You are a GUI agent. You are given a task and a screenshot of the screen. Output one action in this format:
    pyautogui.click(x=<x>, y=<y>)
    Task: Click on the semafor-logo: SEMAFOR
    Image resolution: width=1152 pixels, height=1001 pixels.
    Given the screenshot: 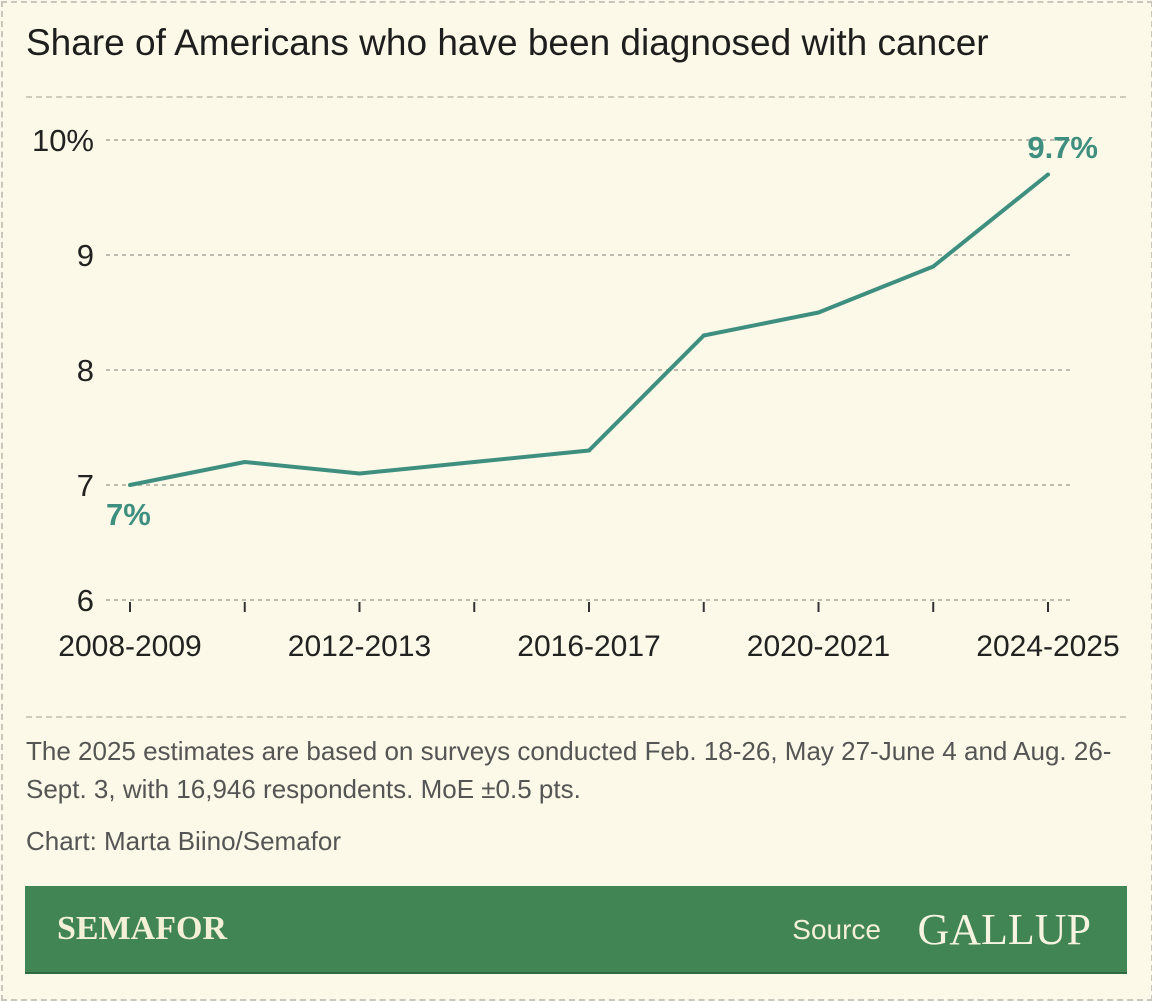 What is the action you would take?
    pyautogui.click(x=142, y=928)
    